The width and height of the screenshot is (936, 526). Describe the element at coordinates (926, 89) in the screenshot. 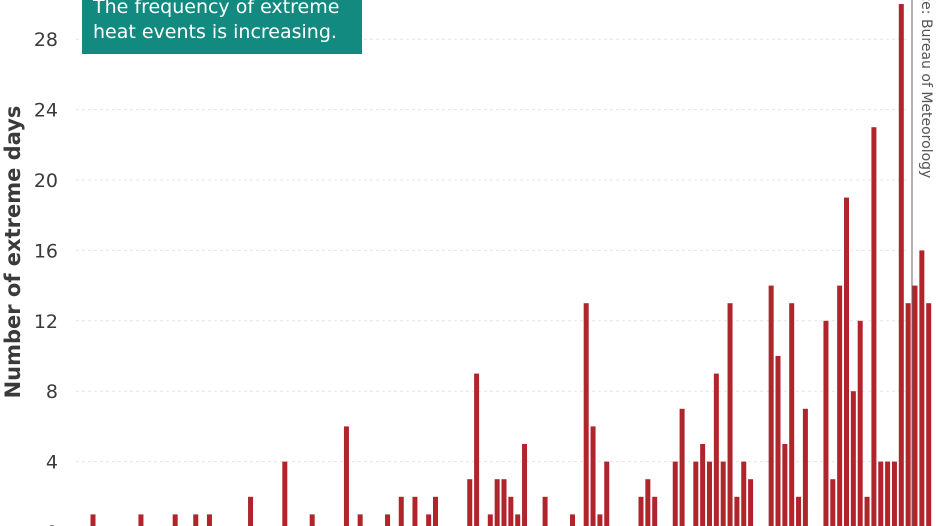

I see `source-note: Source: Bureau of Meteorology` at that location.